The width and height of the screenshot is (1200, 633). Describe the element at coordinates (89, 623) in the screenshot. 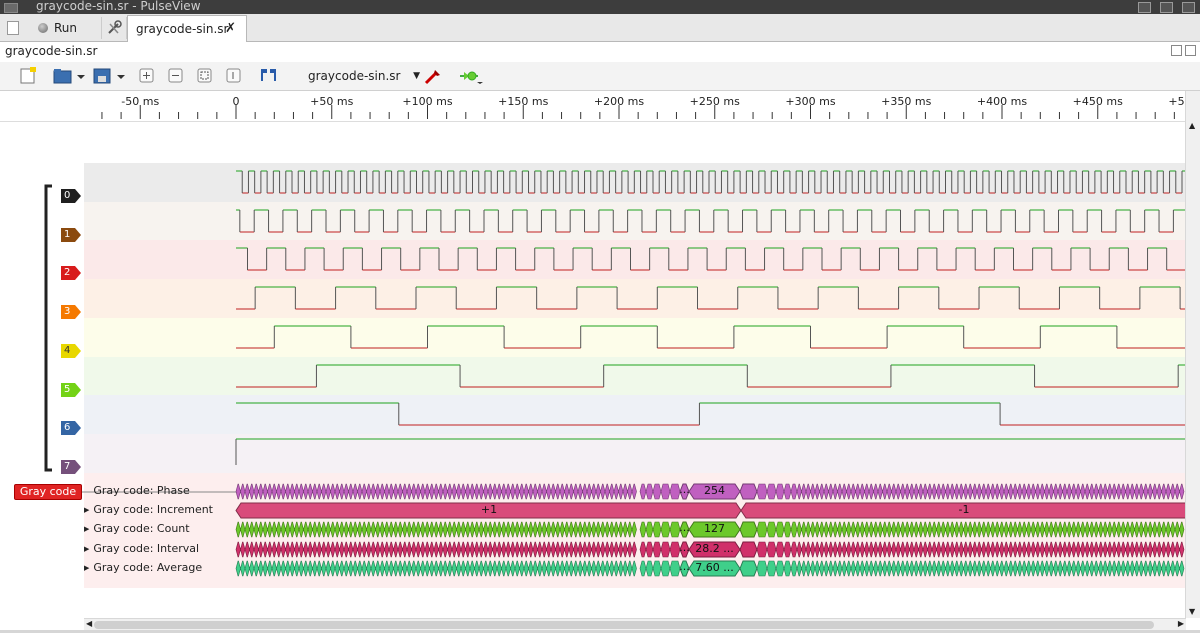

I see `scroll-left-icon: ◀` at that location.